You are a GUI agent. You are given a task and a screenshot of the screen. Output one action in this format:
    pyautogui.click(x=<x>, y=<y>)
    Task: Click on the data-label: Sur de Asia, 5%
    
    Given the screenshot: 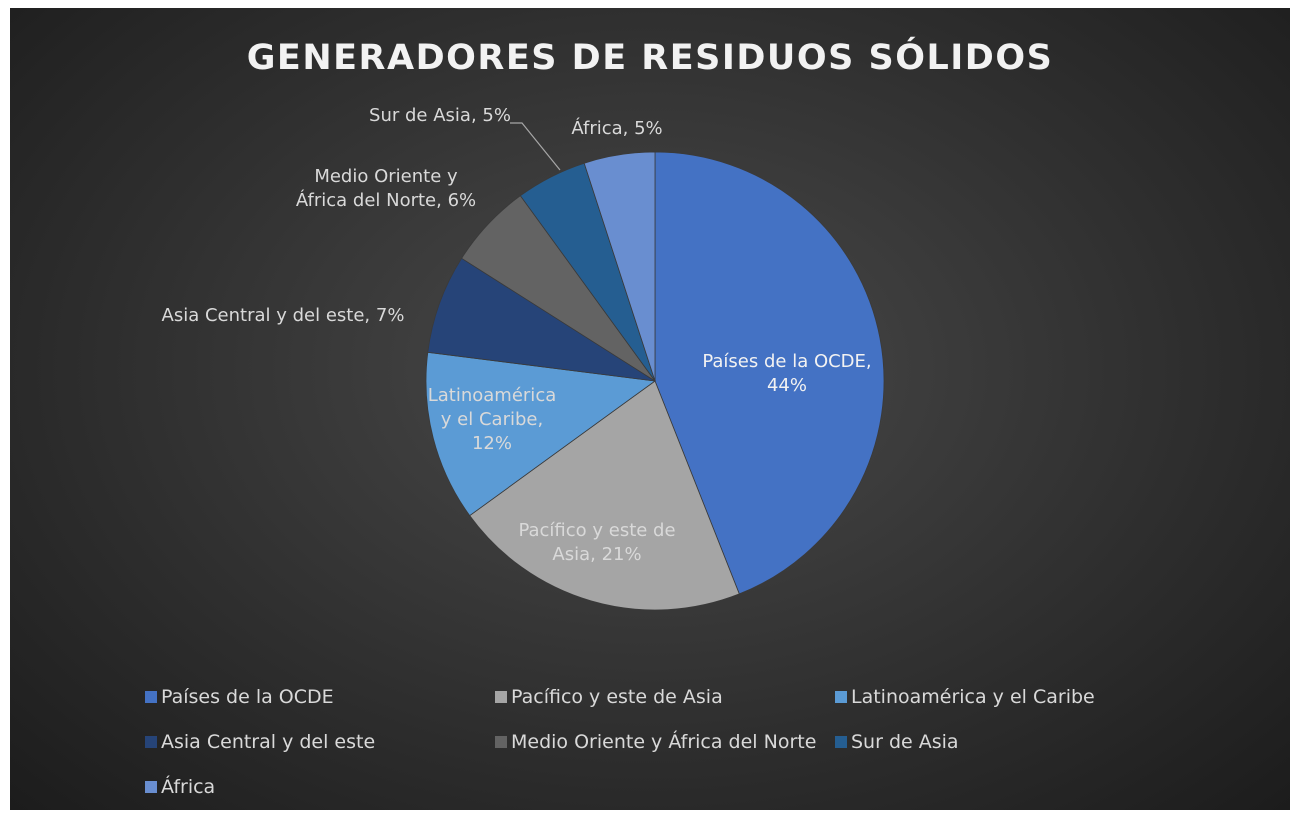 What is the action you would take?
    pyautogui.click(x=440, y=115)
    